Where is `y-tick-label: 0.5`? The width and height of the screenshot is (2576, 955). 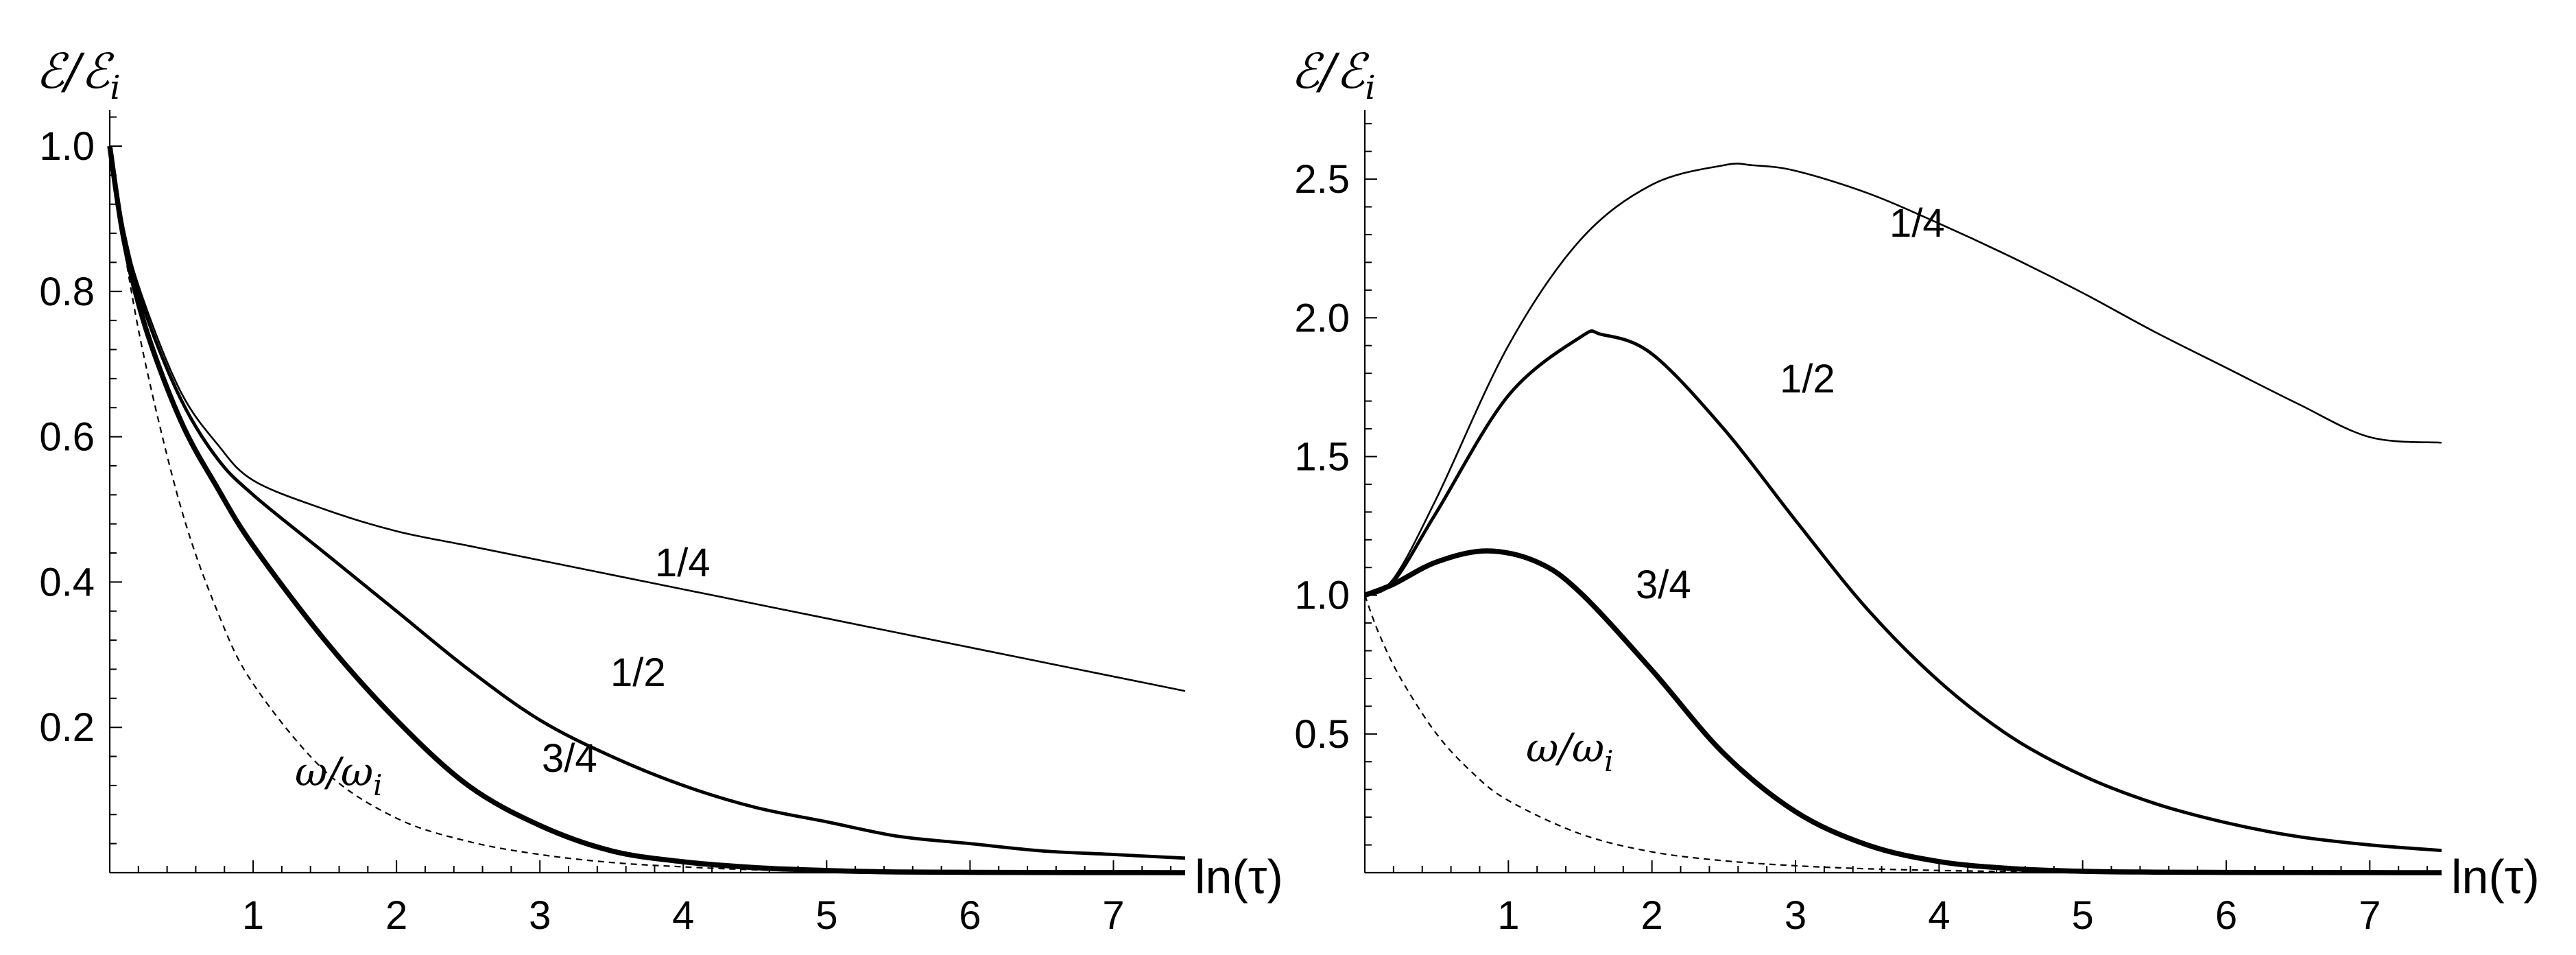
y-tick-label: 0.5 is located at coordinates (1322, 734).